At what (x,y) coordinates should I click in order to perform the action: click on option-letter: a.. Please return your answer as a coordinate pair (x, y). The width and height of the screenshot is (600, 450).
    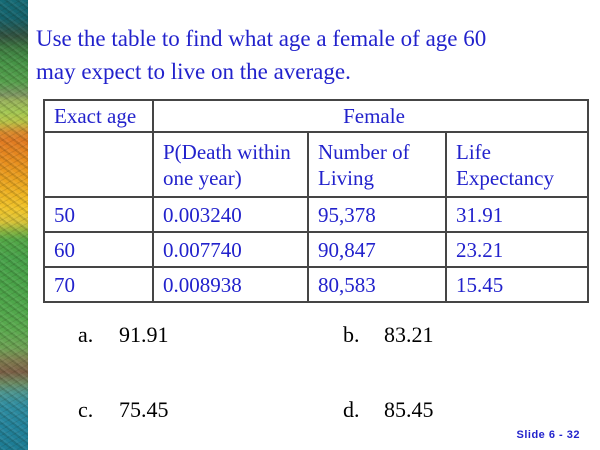
    Looking at the image, I should click on (86, 334).